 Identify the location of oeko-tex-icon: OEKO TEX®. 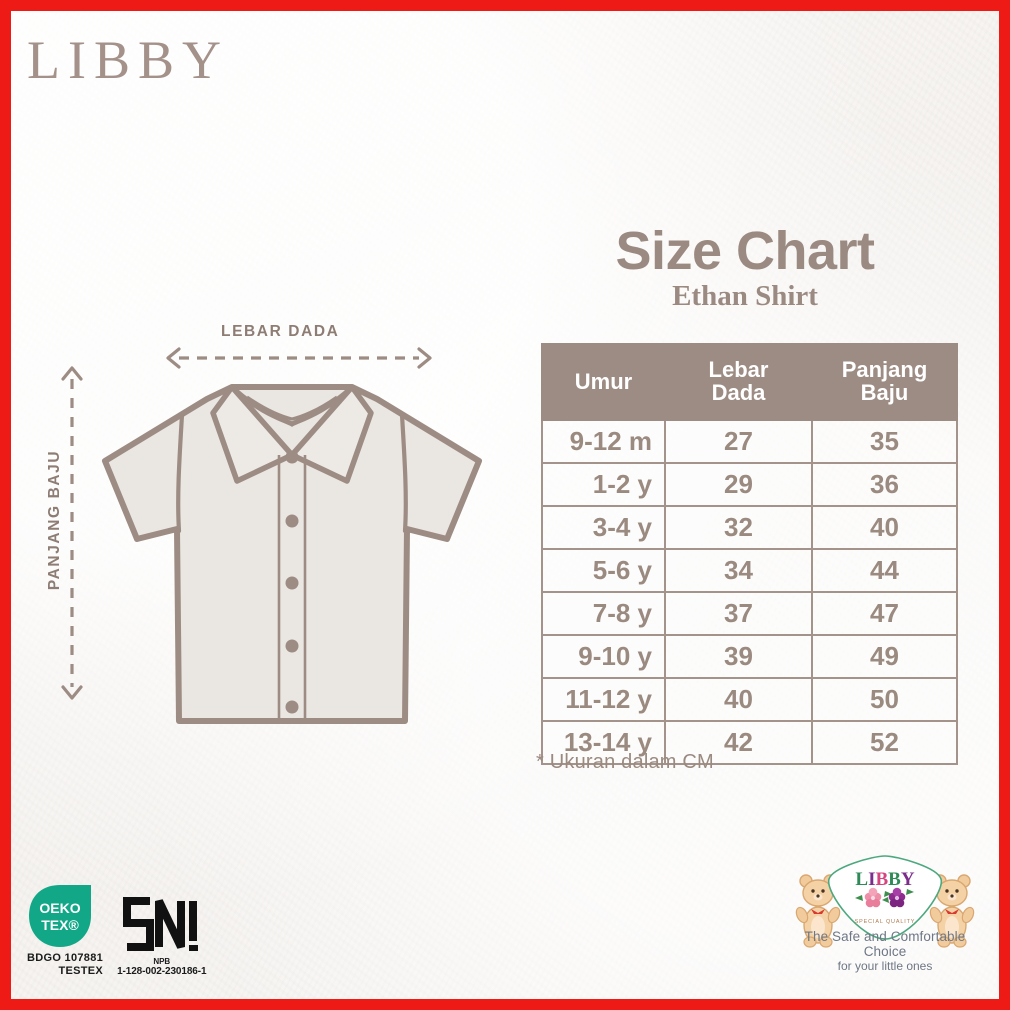
(60, 916).